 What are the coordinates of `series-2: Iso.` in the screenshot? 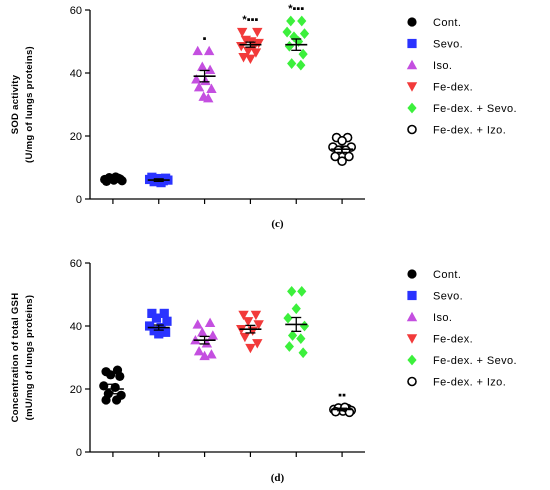 It's located at (321, 384).